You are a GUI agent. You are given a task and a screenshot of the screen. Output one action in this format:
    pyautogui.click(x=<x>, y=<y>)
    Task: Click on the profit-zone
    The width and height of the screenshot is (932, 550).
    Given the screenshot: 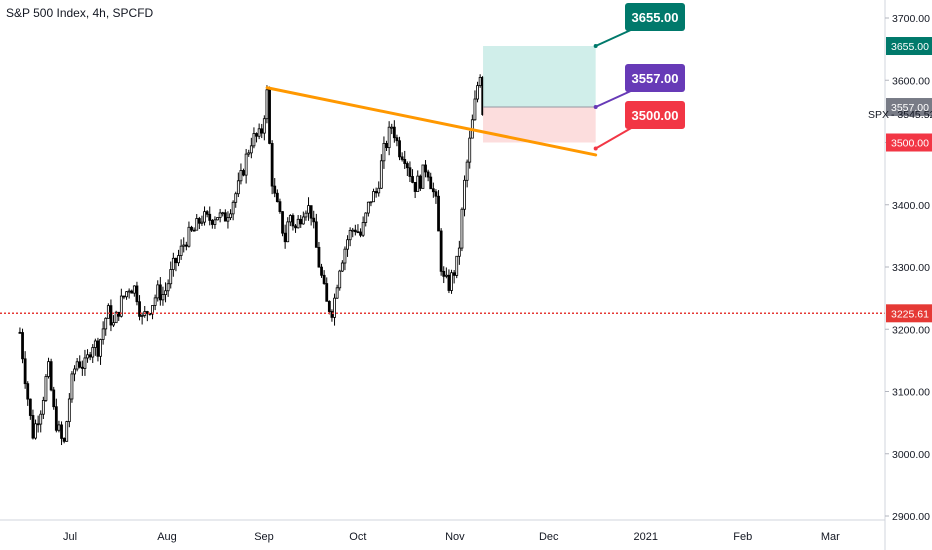 What is the action you would take?
    pyautogui.click(x=539, y=77)
    